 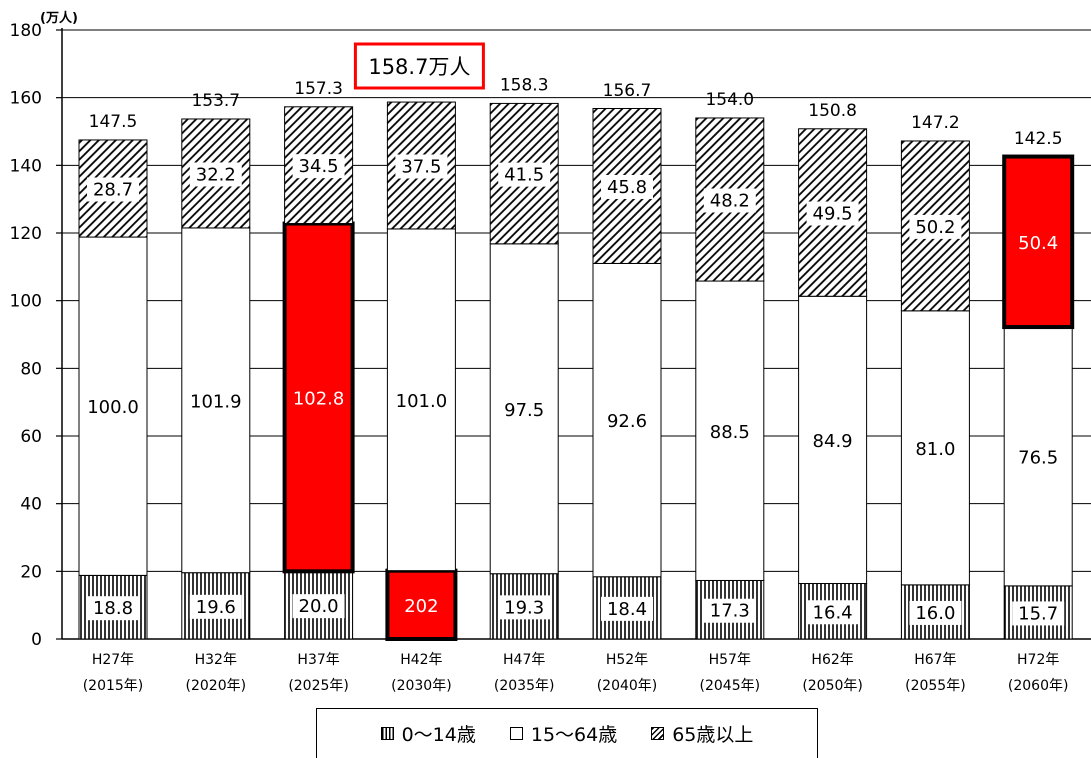 What do you see at coordinates (1038, 139) in the screenshot?
I see `total-label: 142.5` at bounding box center [1038, 139].